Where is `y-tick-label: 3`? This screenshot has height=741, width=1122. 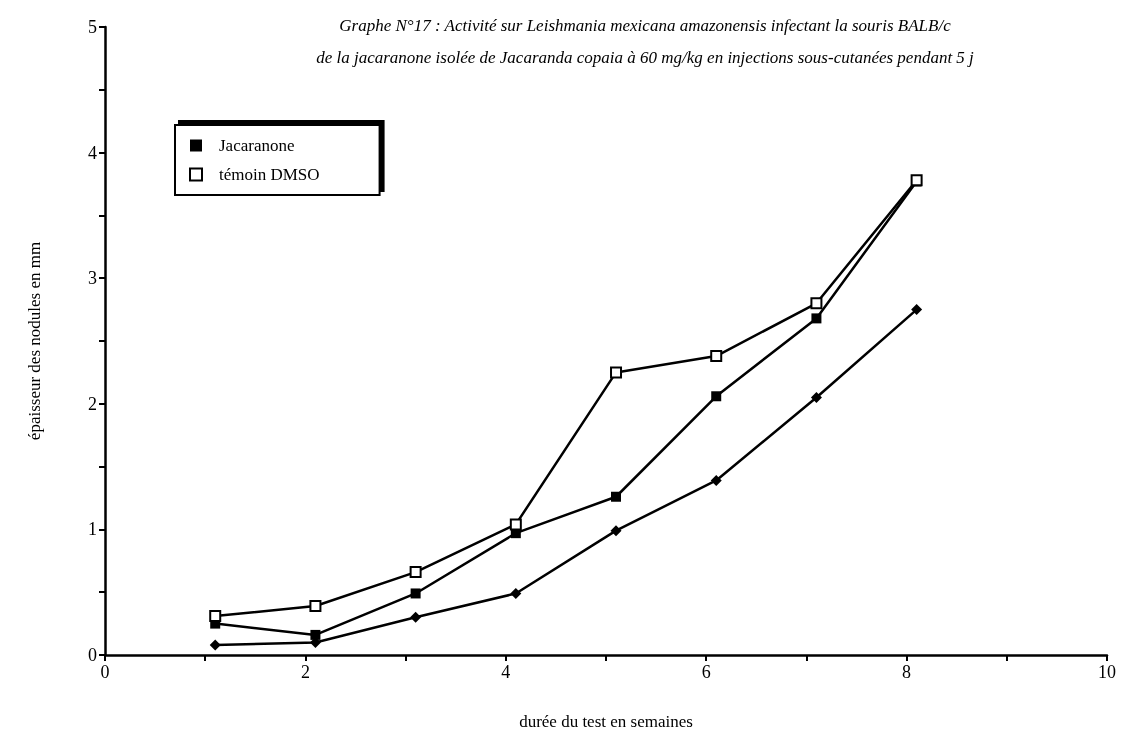
y-tick-label: 3 is located at coordinates (92, 278).